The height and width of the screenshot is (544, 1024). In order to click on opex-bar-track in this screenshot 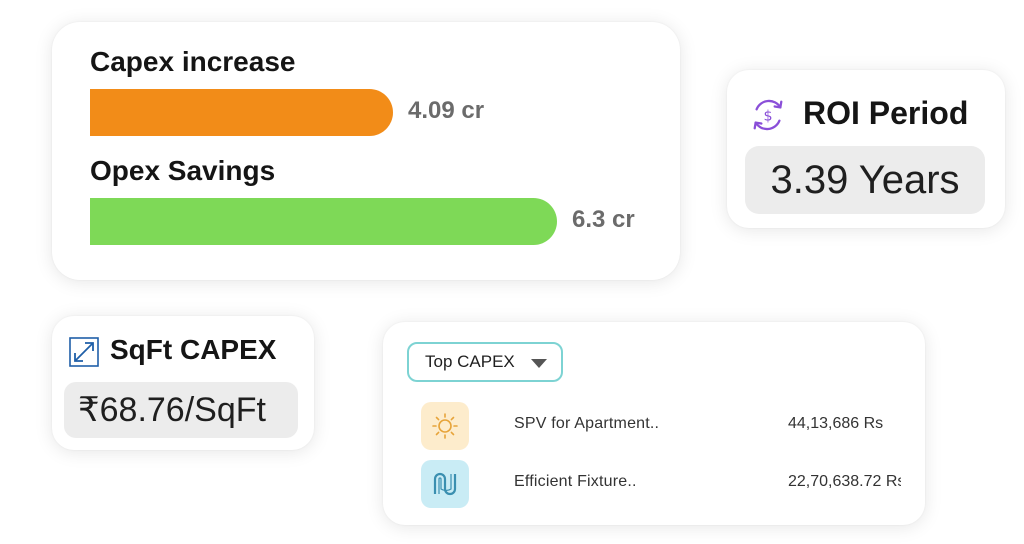, I will do `click(323, 221)`.